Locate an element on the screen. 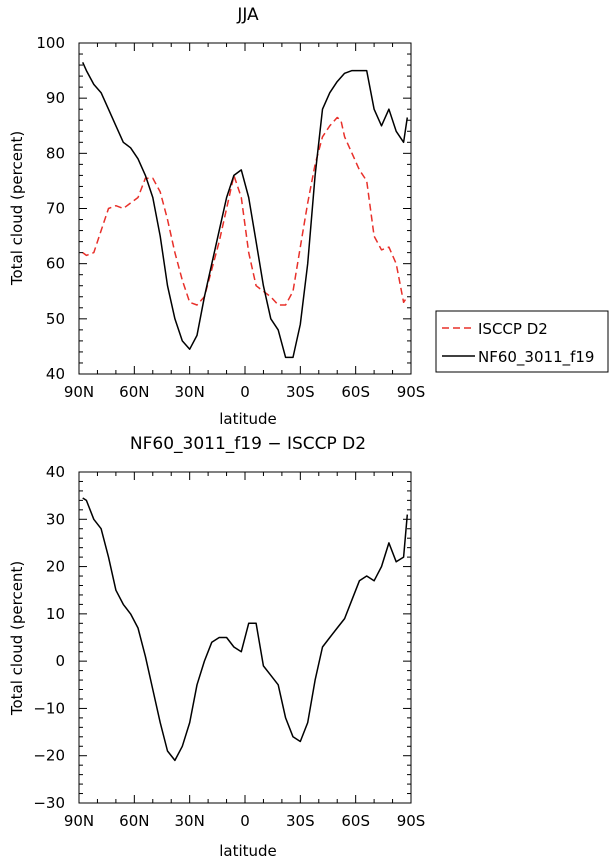  top-x-tick-labels: 90N 60N 30N 0 30S 60S 90S is located at coordinates (244, 392).